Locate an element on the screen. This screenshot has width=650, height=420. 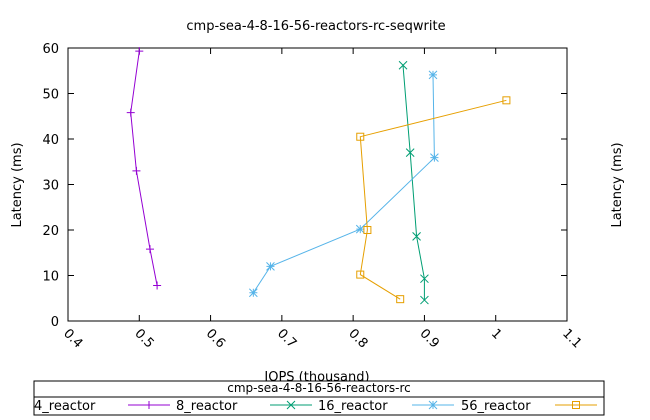
series-4_reactor is located at coordinates (144, 168).